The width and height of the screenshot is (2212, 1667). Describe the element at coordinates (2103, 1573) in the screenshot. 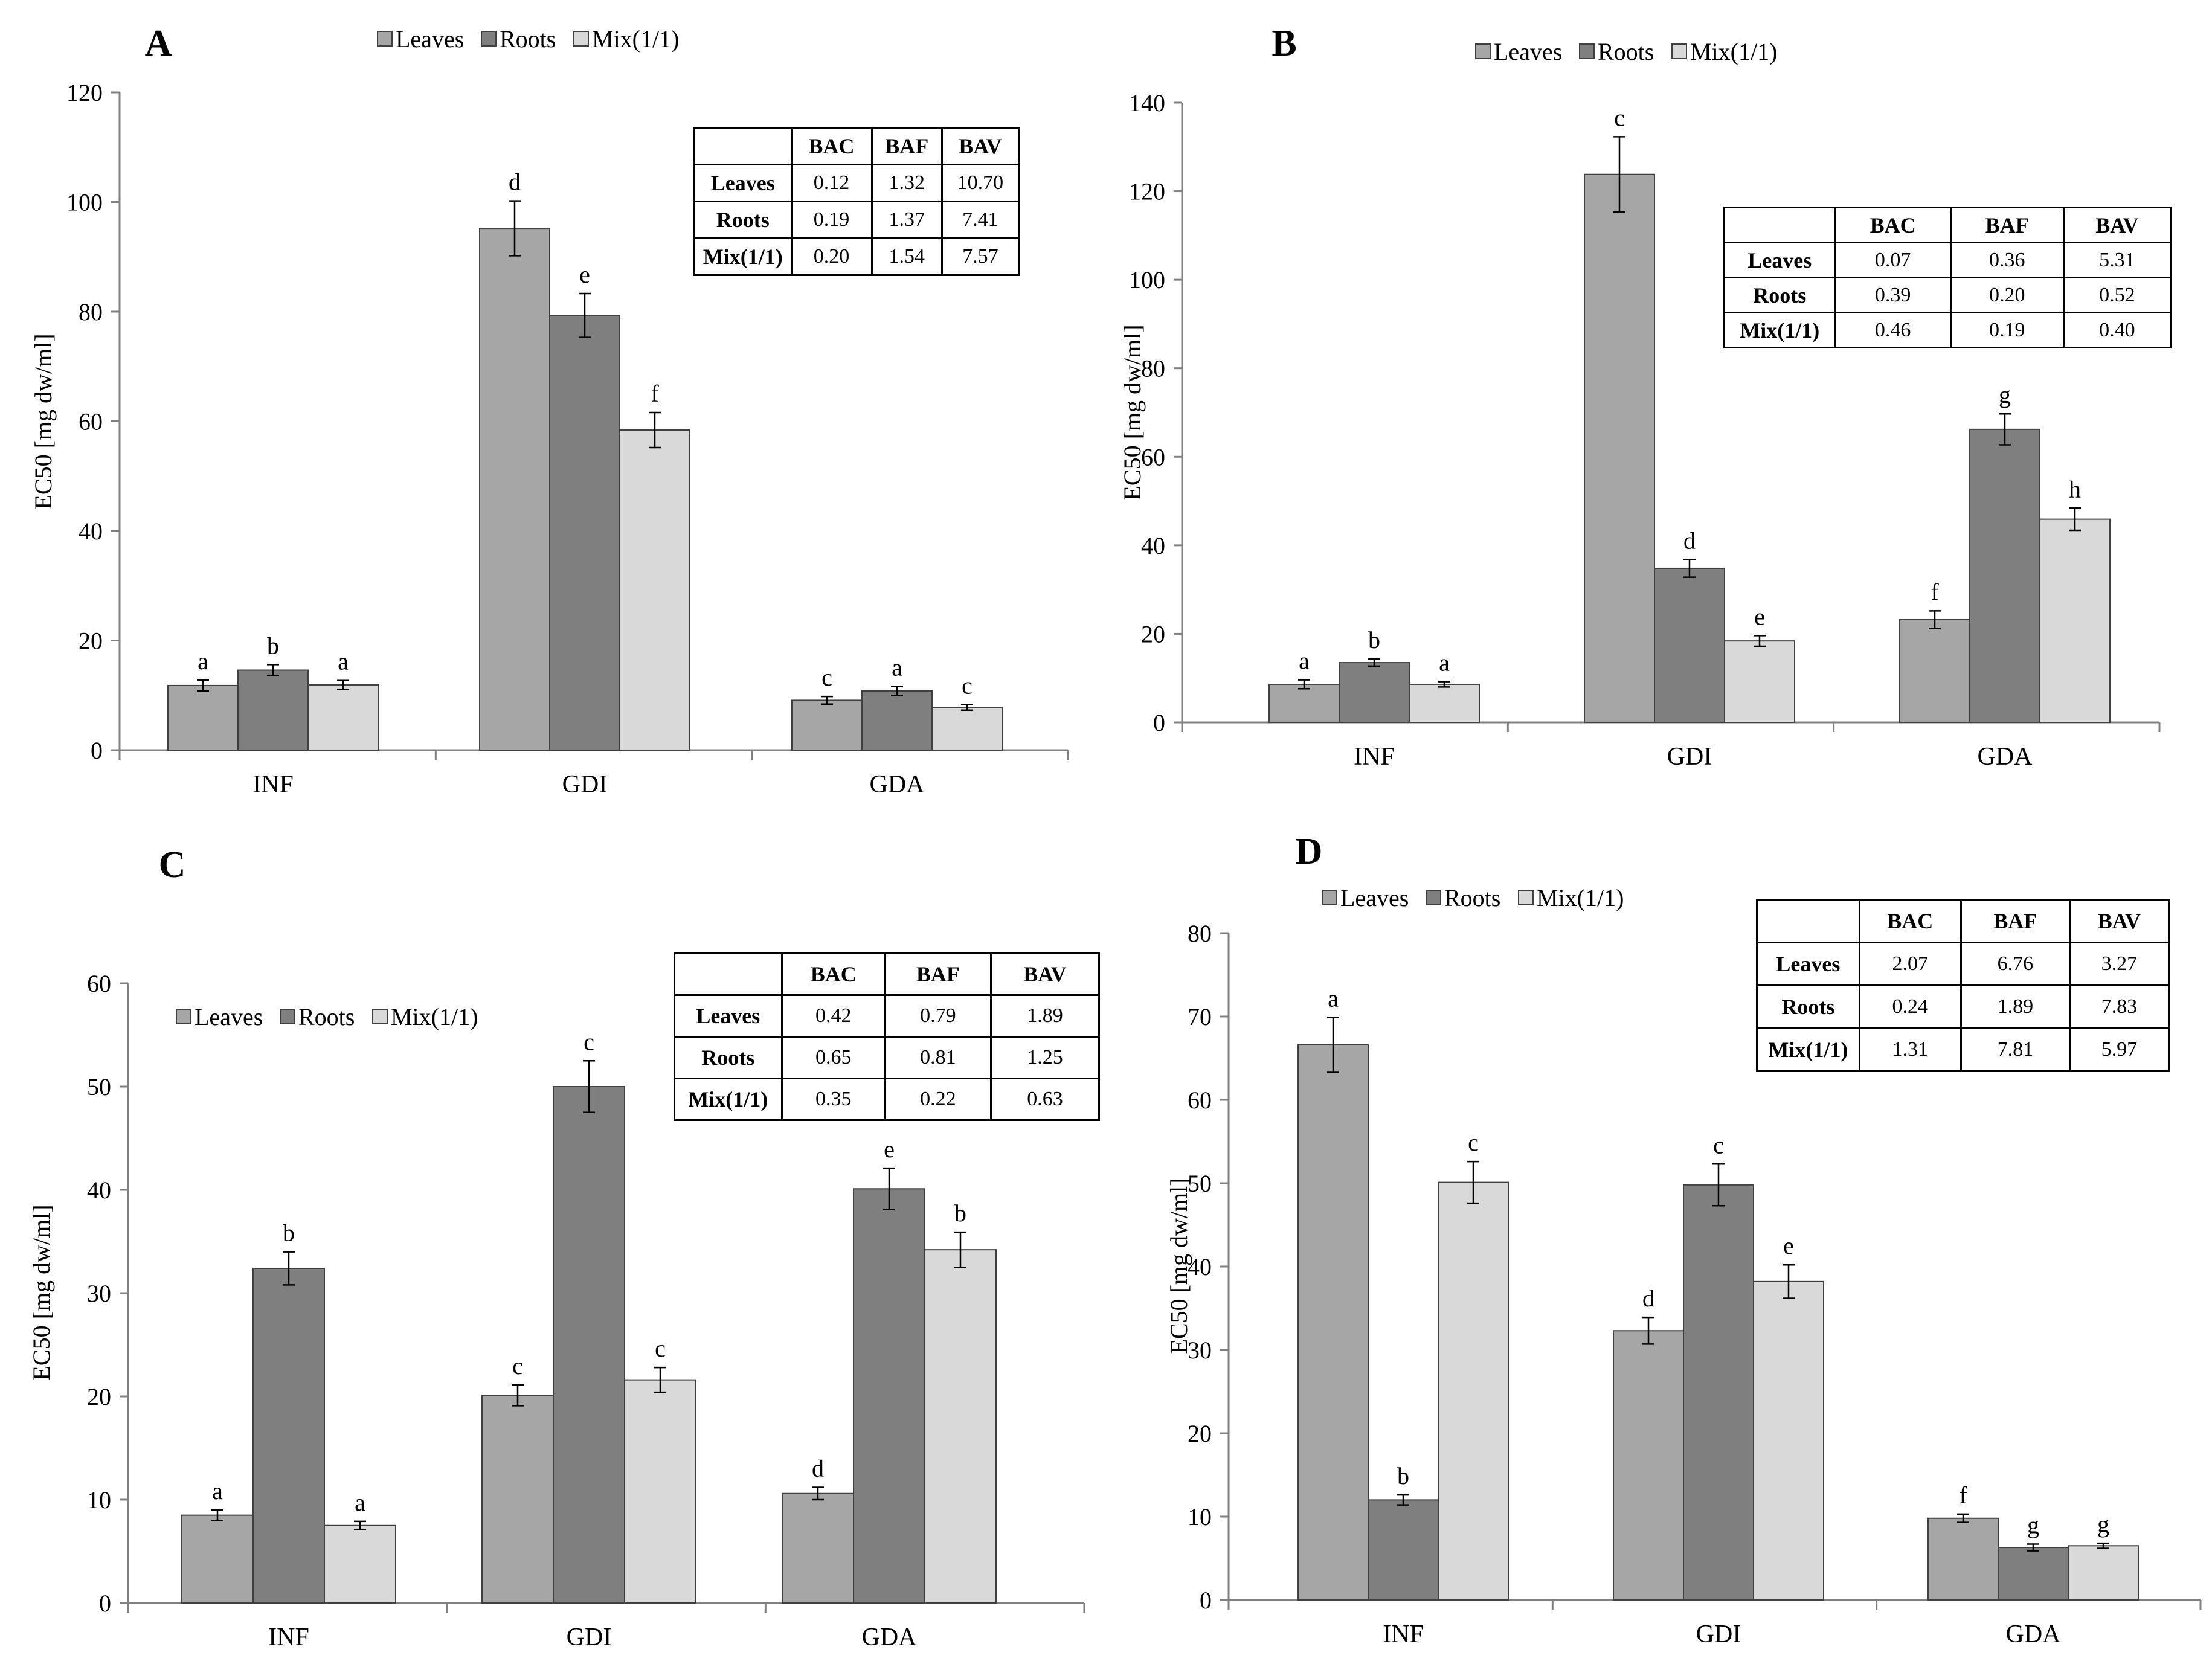

I see `bar-mix11-gda` at that location.